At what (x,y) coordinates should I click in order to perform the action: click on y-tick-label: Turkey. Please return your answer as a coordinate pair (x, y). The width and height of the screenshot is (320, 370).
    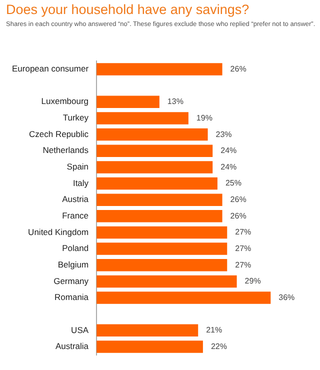
    Looking at the image, I should click on (76, 117).